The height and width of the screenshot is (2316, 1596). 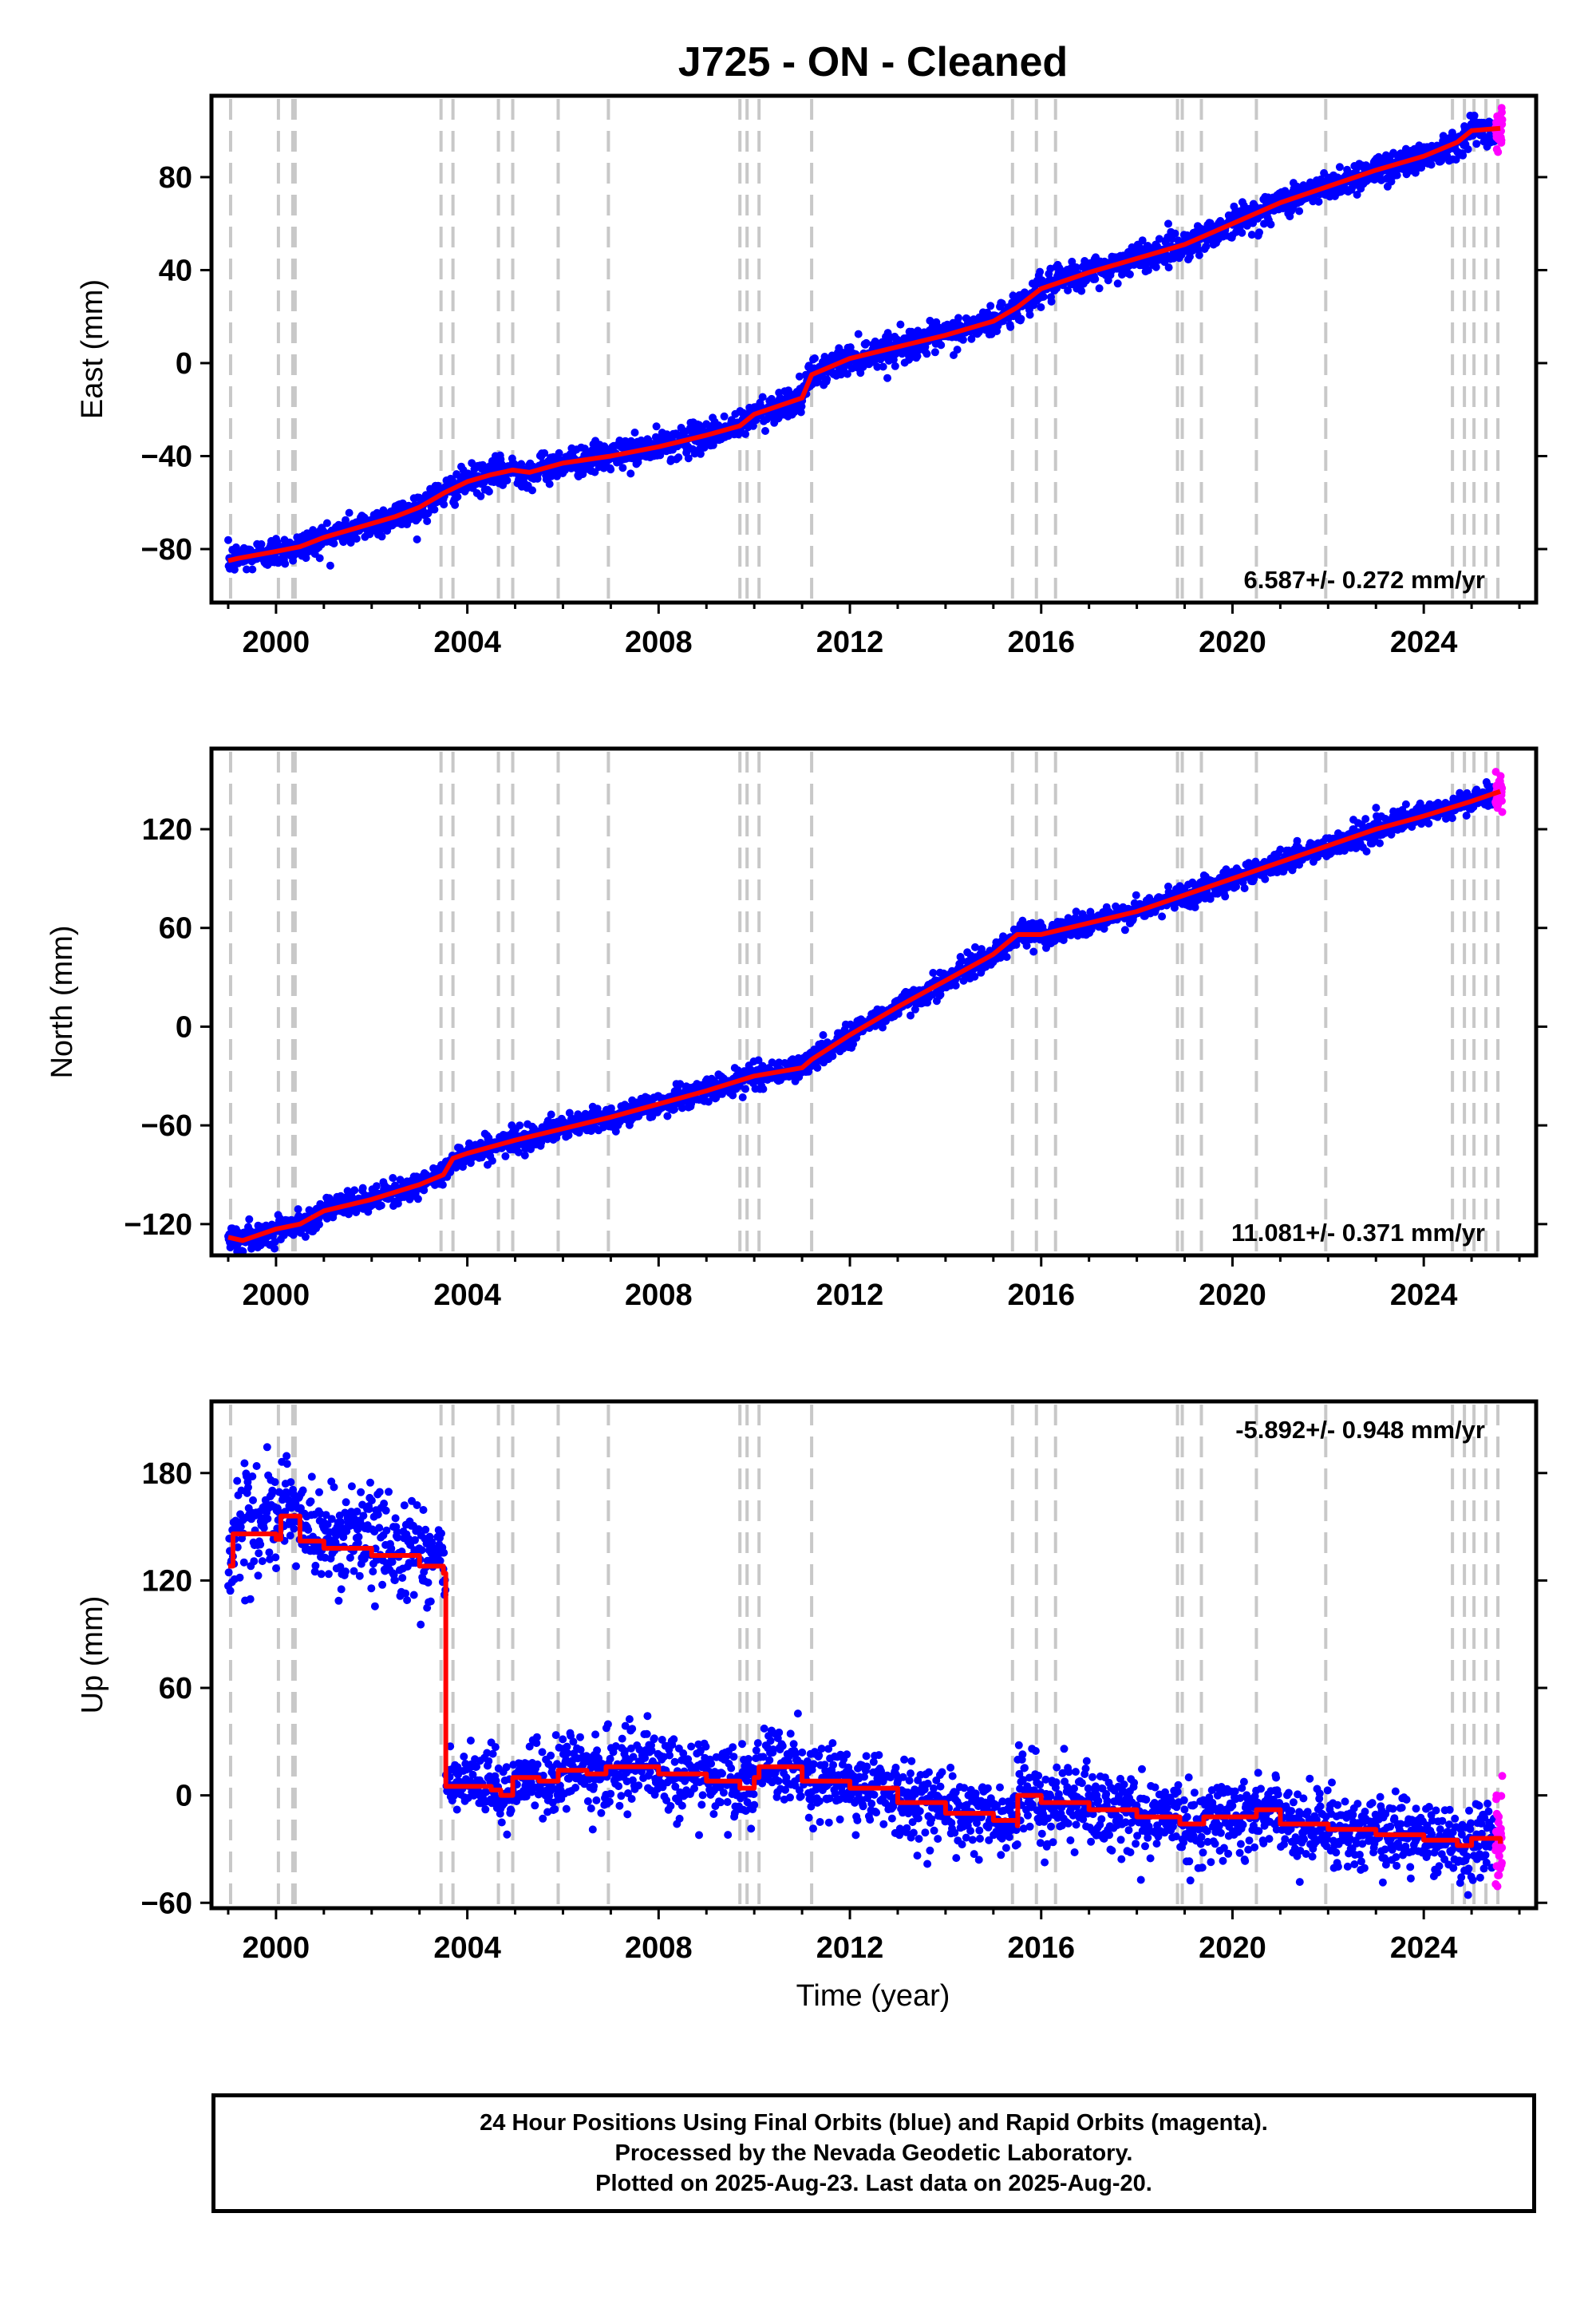 What do you see at coordinates (1360, 1430) in the screenshot?
I see `rate-annotation-up: -5.892+/- 0.948 mm/yr` at bounding box center [1360, 1430].